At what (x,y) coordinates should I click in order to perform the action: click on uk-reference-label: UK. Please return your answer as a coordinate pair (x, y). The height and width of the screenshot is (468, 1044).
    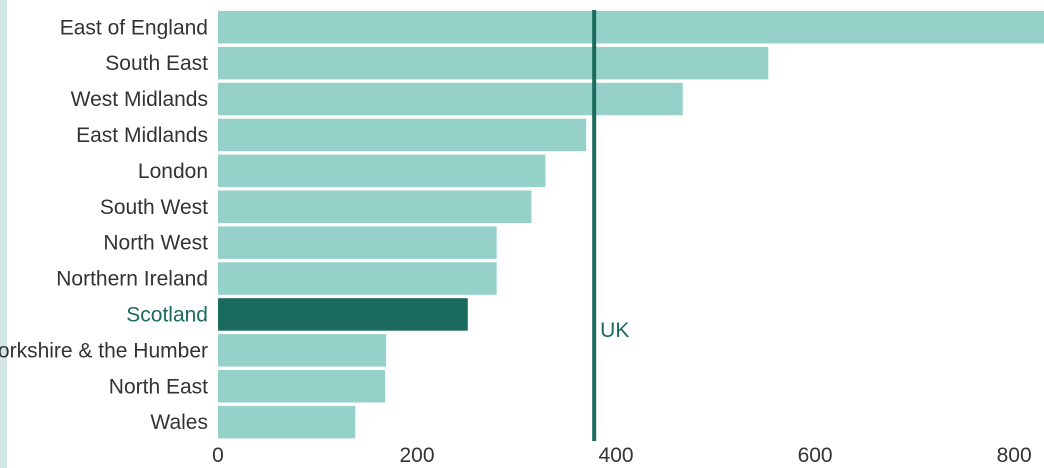
    Looking at the image, I should click on (614, 330).